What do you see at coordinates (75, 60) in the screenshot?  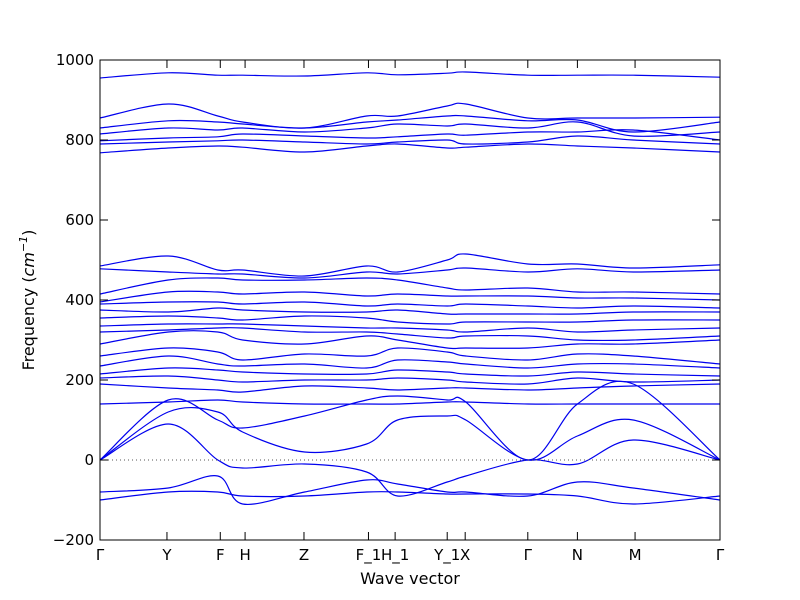 I see `y-tick-label-7: 1000` at bounding box center [75, 60].